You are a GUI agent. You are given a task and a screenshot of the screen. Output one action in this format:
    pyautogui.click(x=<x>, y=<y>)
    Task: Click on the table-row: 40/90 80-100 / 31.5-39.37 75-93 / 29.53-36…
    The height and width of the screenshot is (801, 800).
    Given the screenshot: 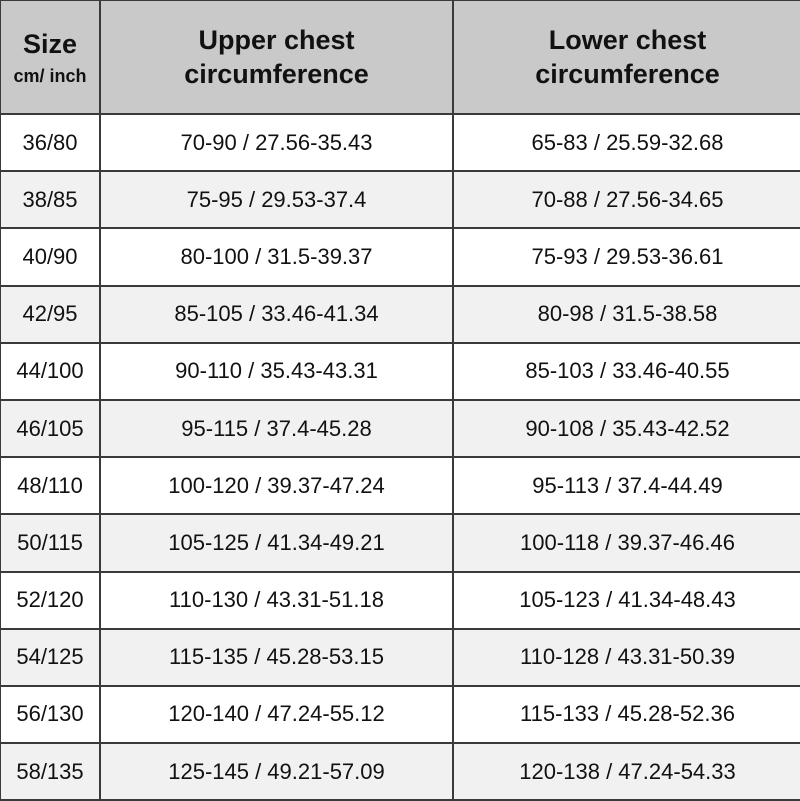 What is the action you would take?
    pyautogui.click(x=400, y=257)
    